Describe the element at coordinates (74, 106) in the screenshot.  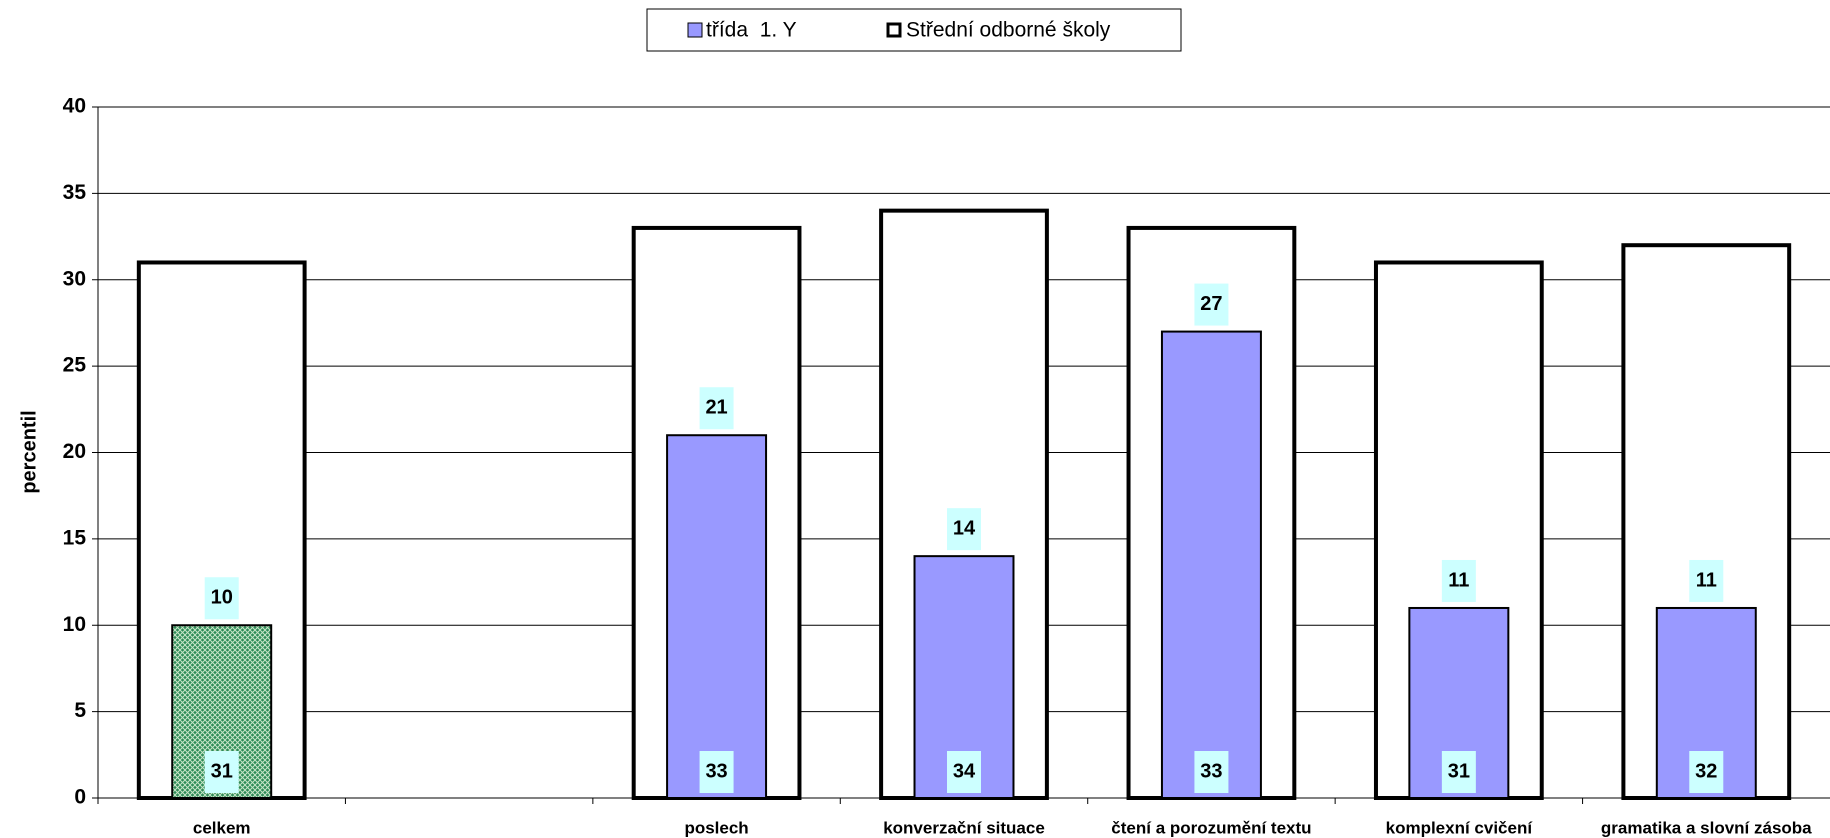
I see `y-tick-label: 40` at that location.